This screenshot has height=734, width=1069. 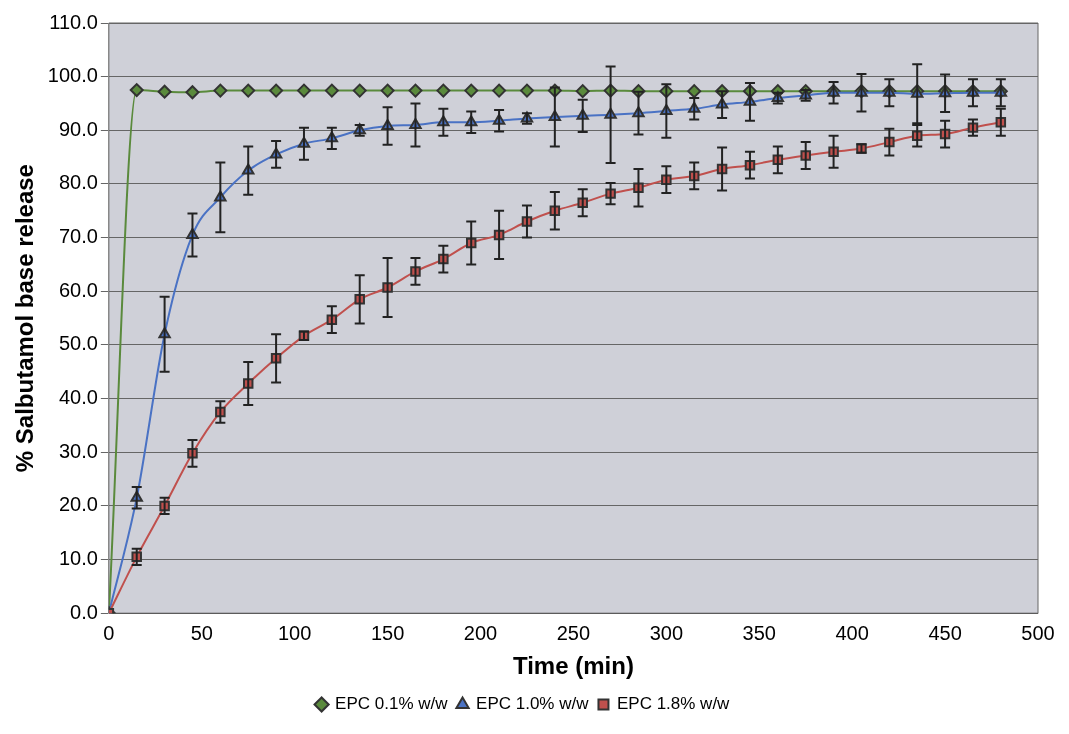 I want to click on x-tick-label: 0, so click(x=109, y=632).